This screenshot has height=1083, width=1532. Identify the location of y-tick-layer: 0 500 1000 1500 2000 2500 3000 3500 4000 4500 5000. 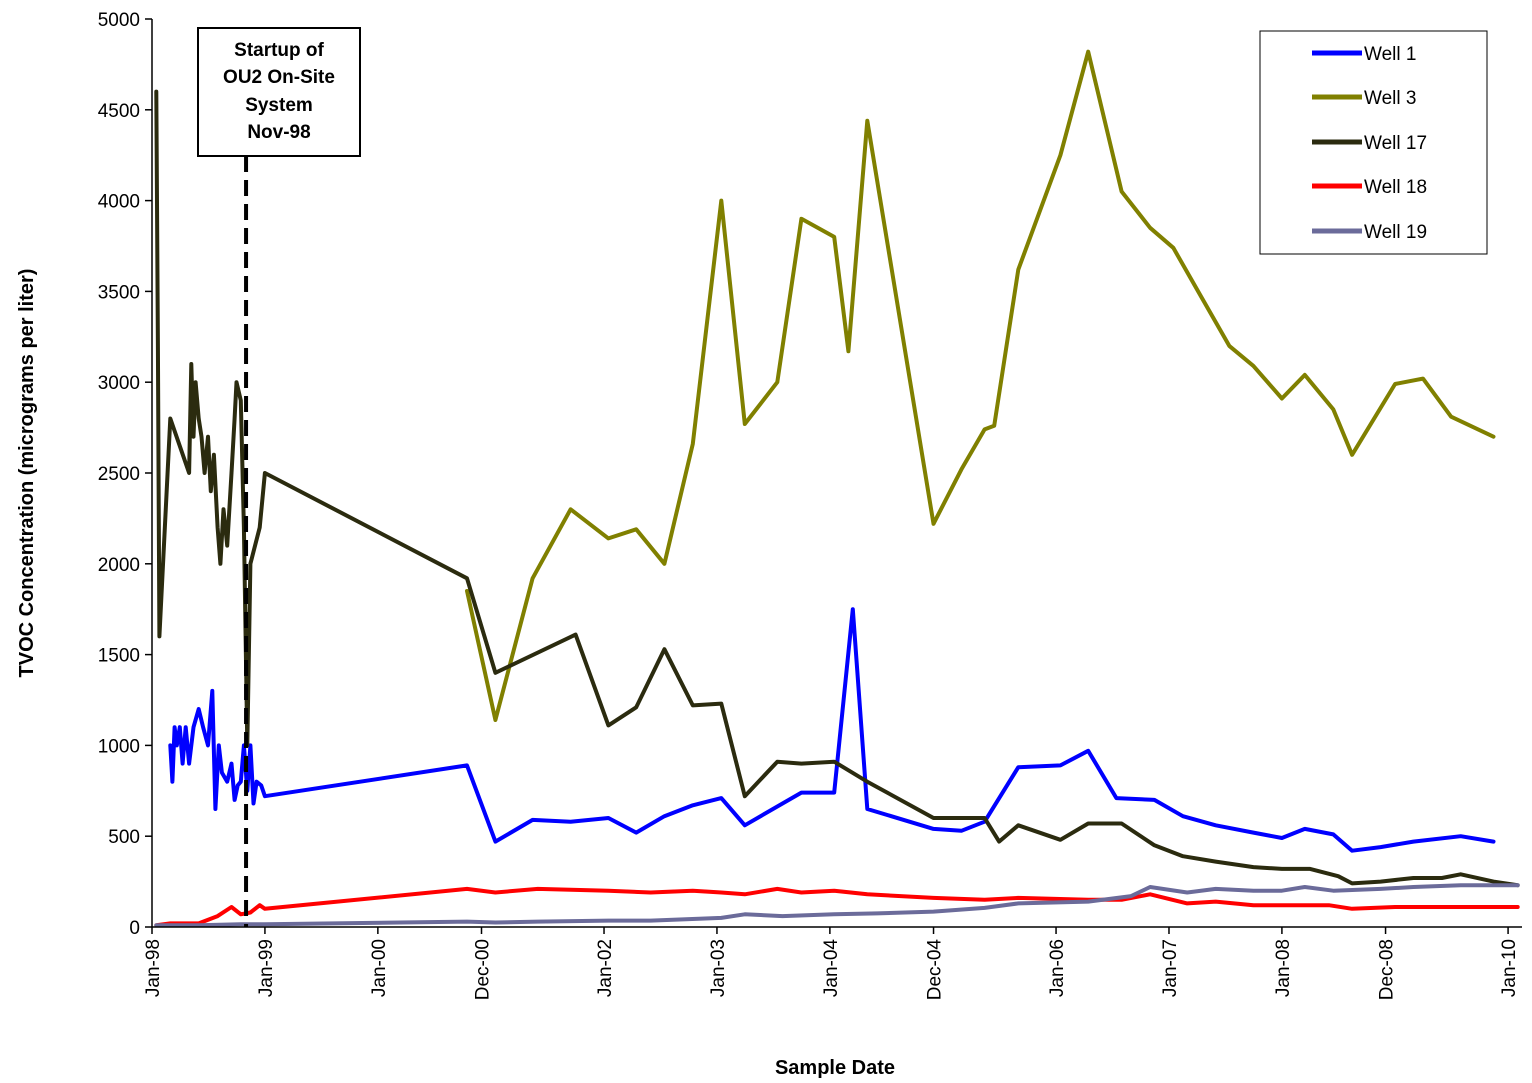
(125, 474).